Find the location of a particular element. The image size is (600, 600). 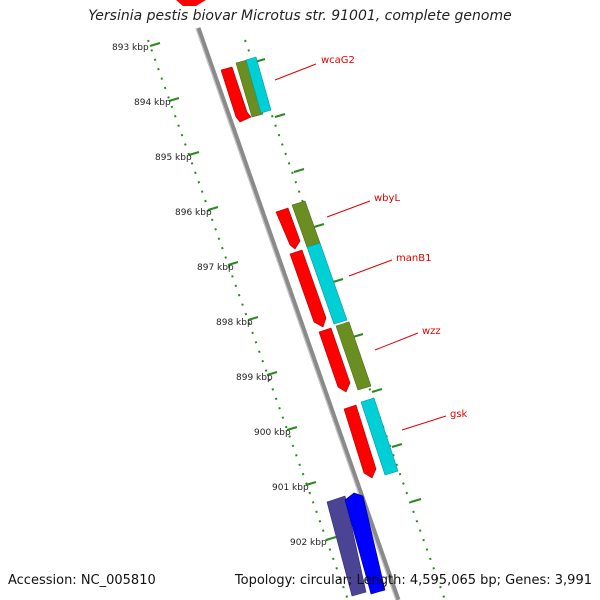

kbp-label: 900 kbp is located at coordinates (272, 433).